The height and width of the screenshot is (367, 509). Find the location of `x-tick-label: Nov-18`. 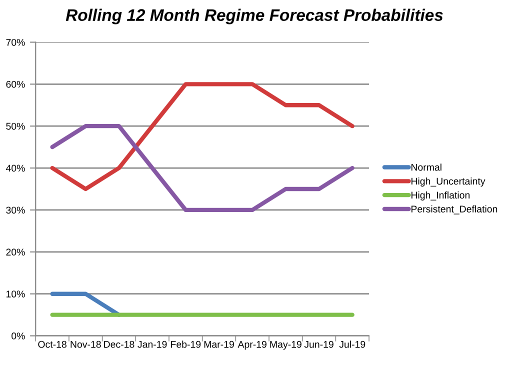

x-tick-label: Nov-18 is located at coordinates (85, 344).